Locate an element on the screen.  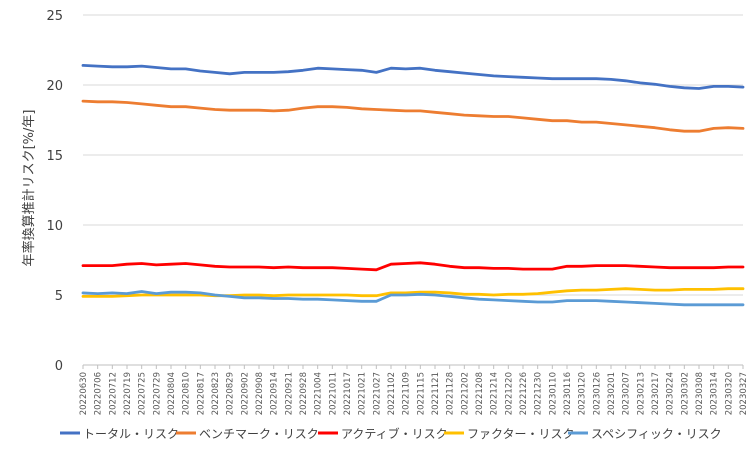
x-tick-label: 20220706 is located at coordinates (99, 393).